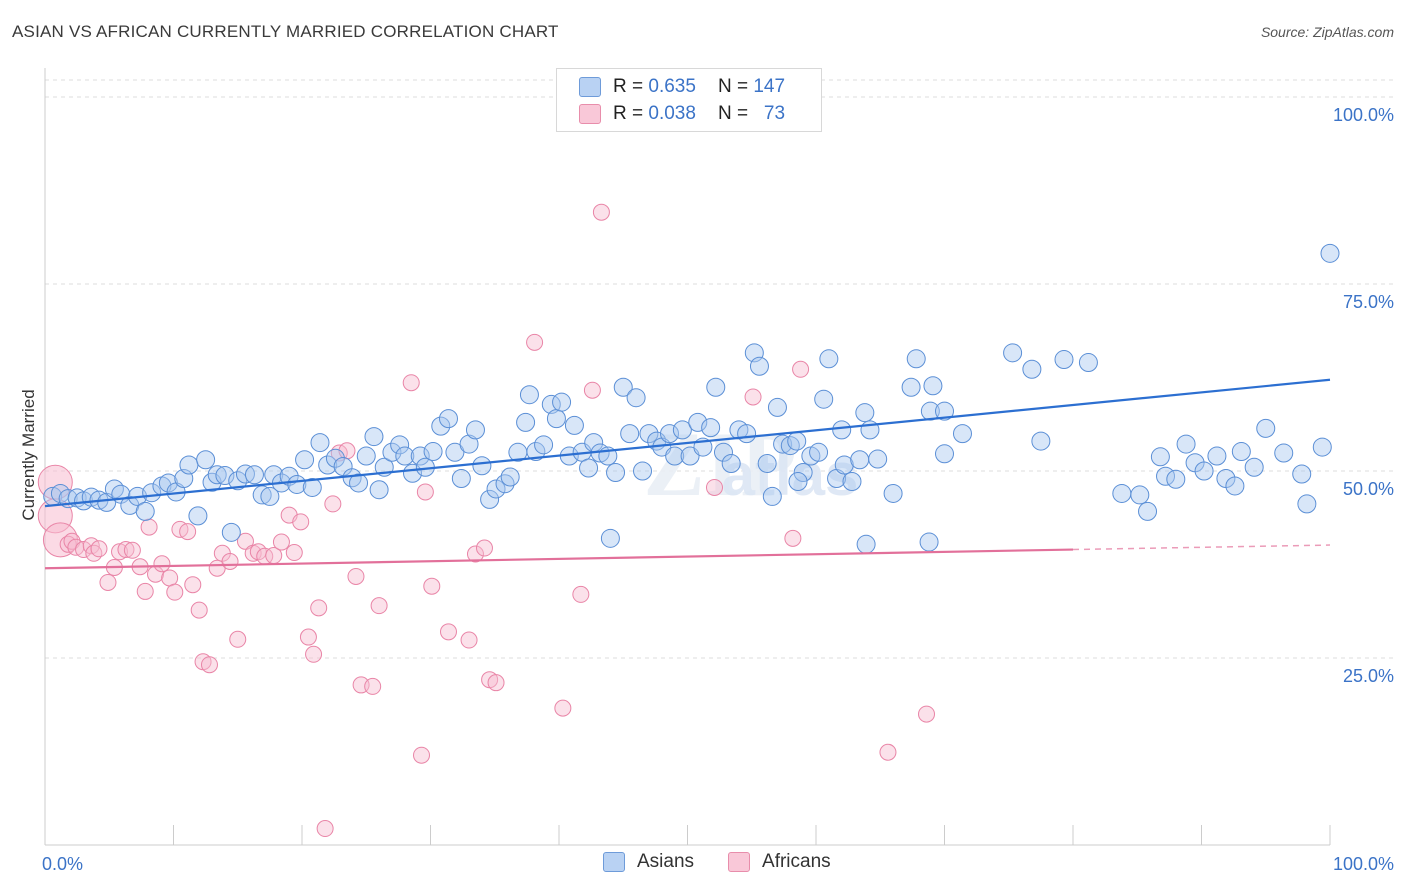  What do you see at coordinates (614, 862) in the screenshot?
I see `asians-legend-swatch` at bounding box center [614, 862].